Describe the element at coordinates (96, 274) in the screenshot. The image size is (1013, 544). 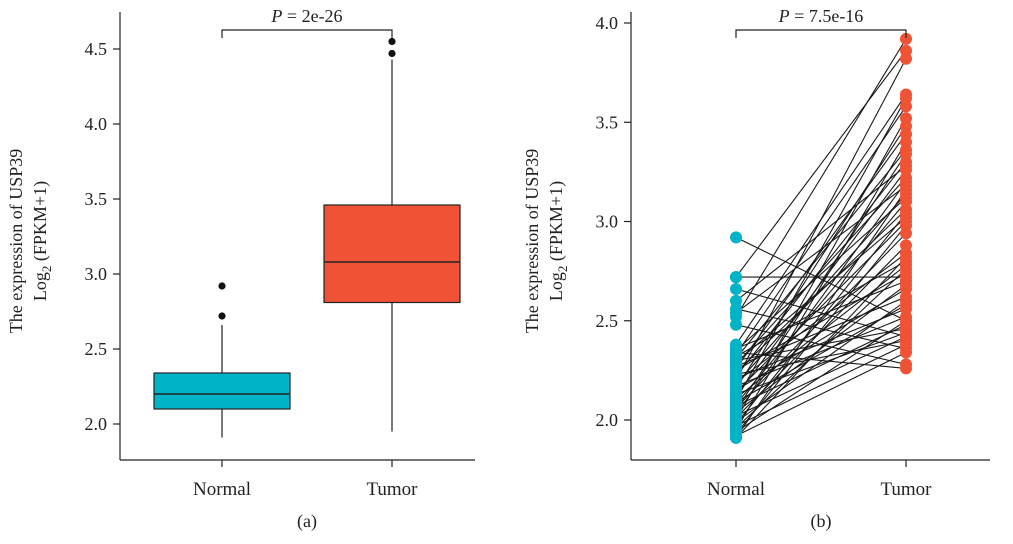
I see `panel-a-ytick-label: 3.0` at that location.